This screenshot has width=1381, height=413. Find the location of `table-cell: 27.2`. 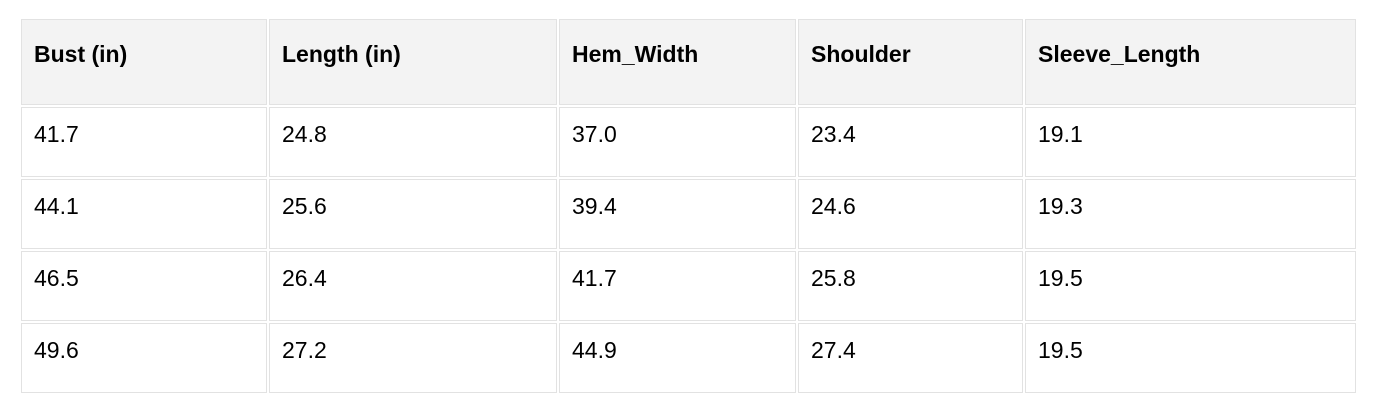

table-cell: 27.2 is located at coordinates (413, 358).